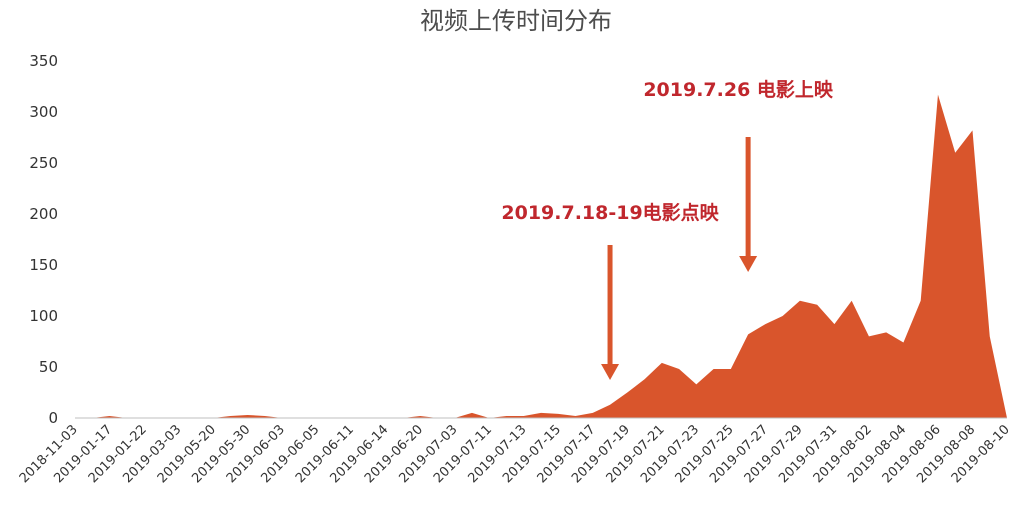 The image size is (1014, 512). What do you see at coordinates (48, 367) in the screenshot?
I see `y-tick-label: 50` at bounding box center [48, 367].